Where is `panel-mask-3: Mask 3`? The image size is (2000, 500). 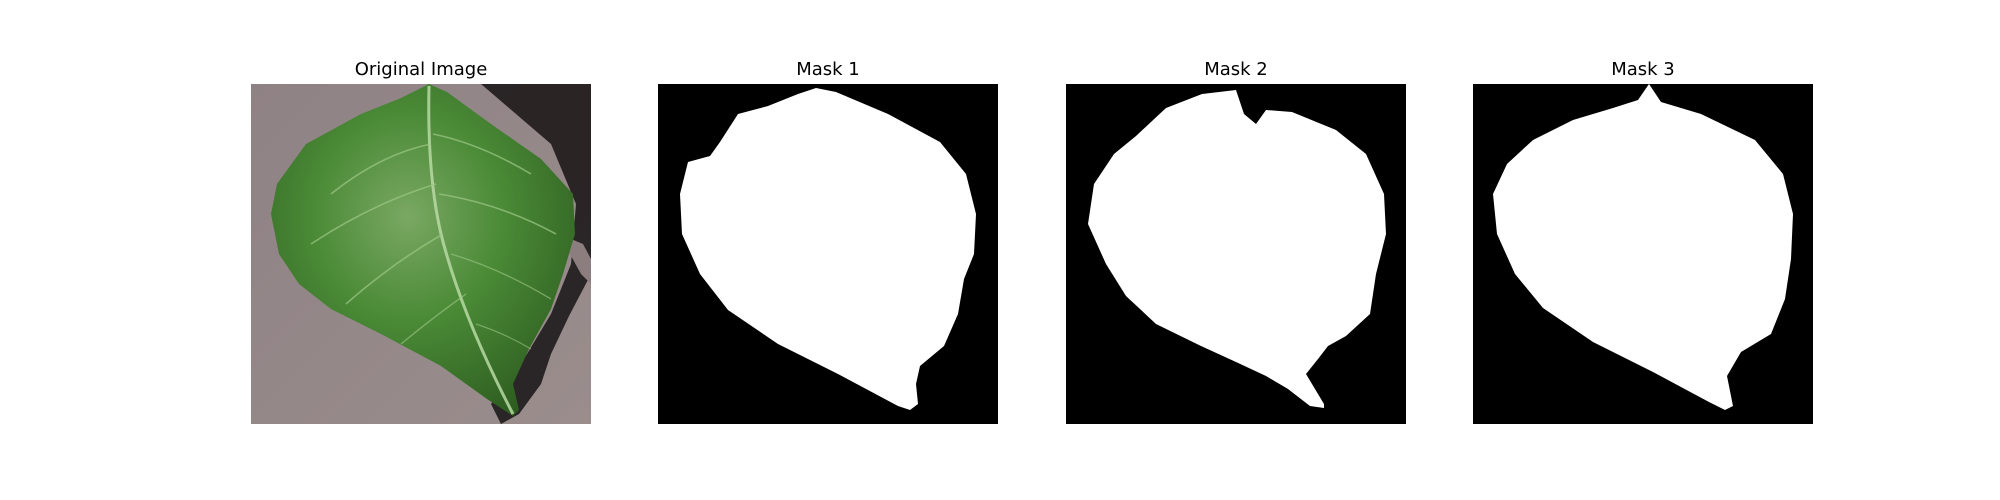 panel-mask-3: Mask 3 is located at coordinates (1643, 240).